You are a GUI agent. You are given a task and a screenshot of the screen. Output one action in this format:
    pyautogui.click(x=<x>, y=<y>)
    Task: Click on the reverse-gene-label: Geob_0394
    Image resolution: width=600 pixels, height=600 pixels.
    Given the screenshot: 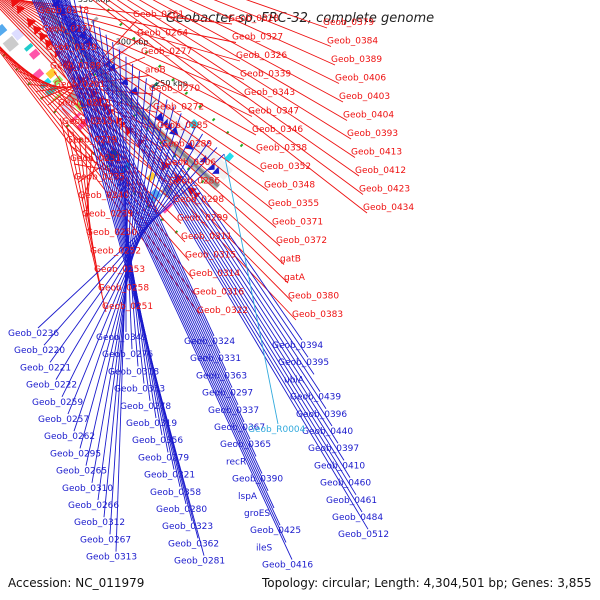 What is the action you would take?
    pyautogui.click(x=297, y=346)
    